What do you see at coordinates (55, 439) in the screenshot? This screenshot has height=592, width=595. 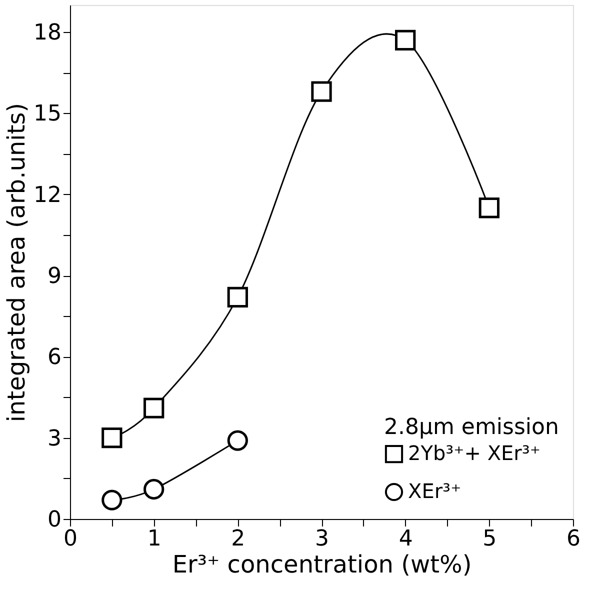 I see `y-tick-label: 3` at bounding box center [55, 439].